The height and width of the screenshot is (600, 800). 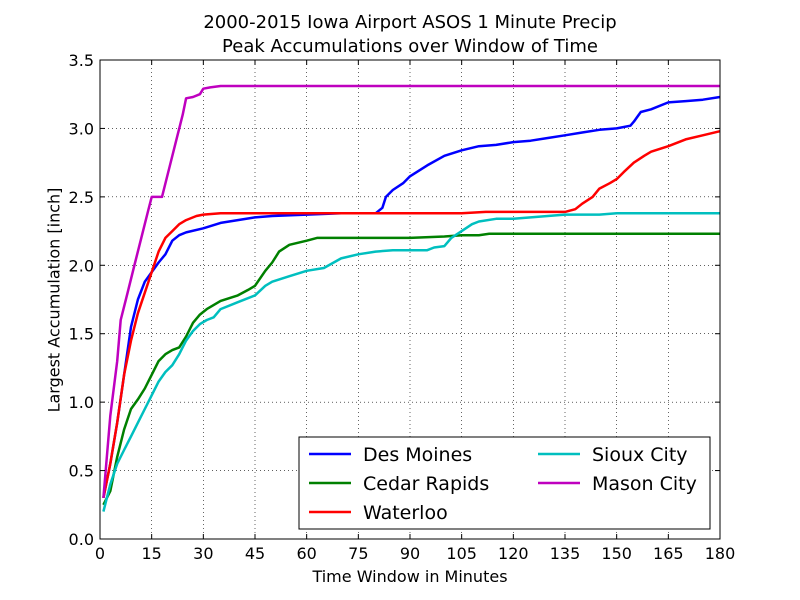 I want to click on y-tick-label: 0.5, so click(x=81, y=471).